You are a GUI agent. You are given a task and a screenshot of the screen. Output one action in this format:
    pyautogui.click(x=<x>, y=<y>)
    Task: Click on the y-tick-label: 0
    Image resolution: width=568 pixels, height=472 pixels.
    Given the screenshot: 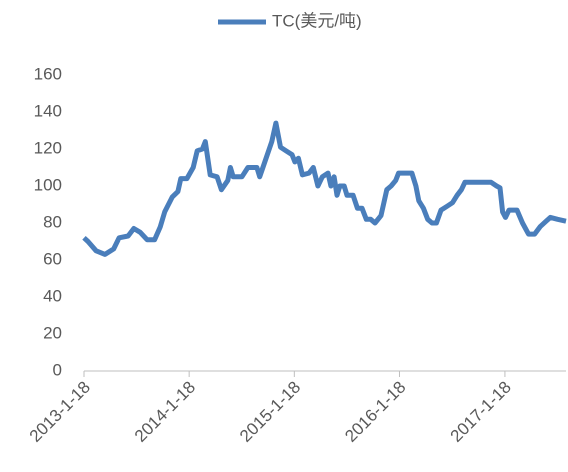 What is the action you would take?
    pyautogui.click(x=57, y=369)
    